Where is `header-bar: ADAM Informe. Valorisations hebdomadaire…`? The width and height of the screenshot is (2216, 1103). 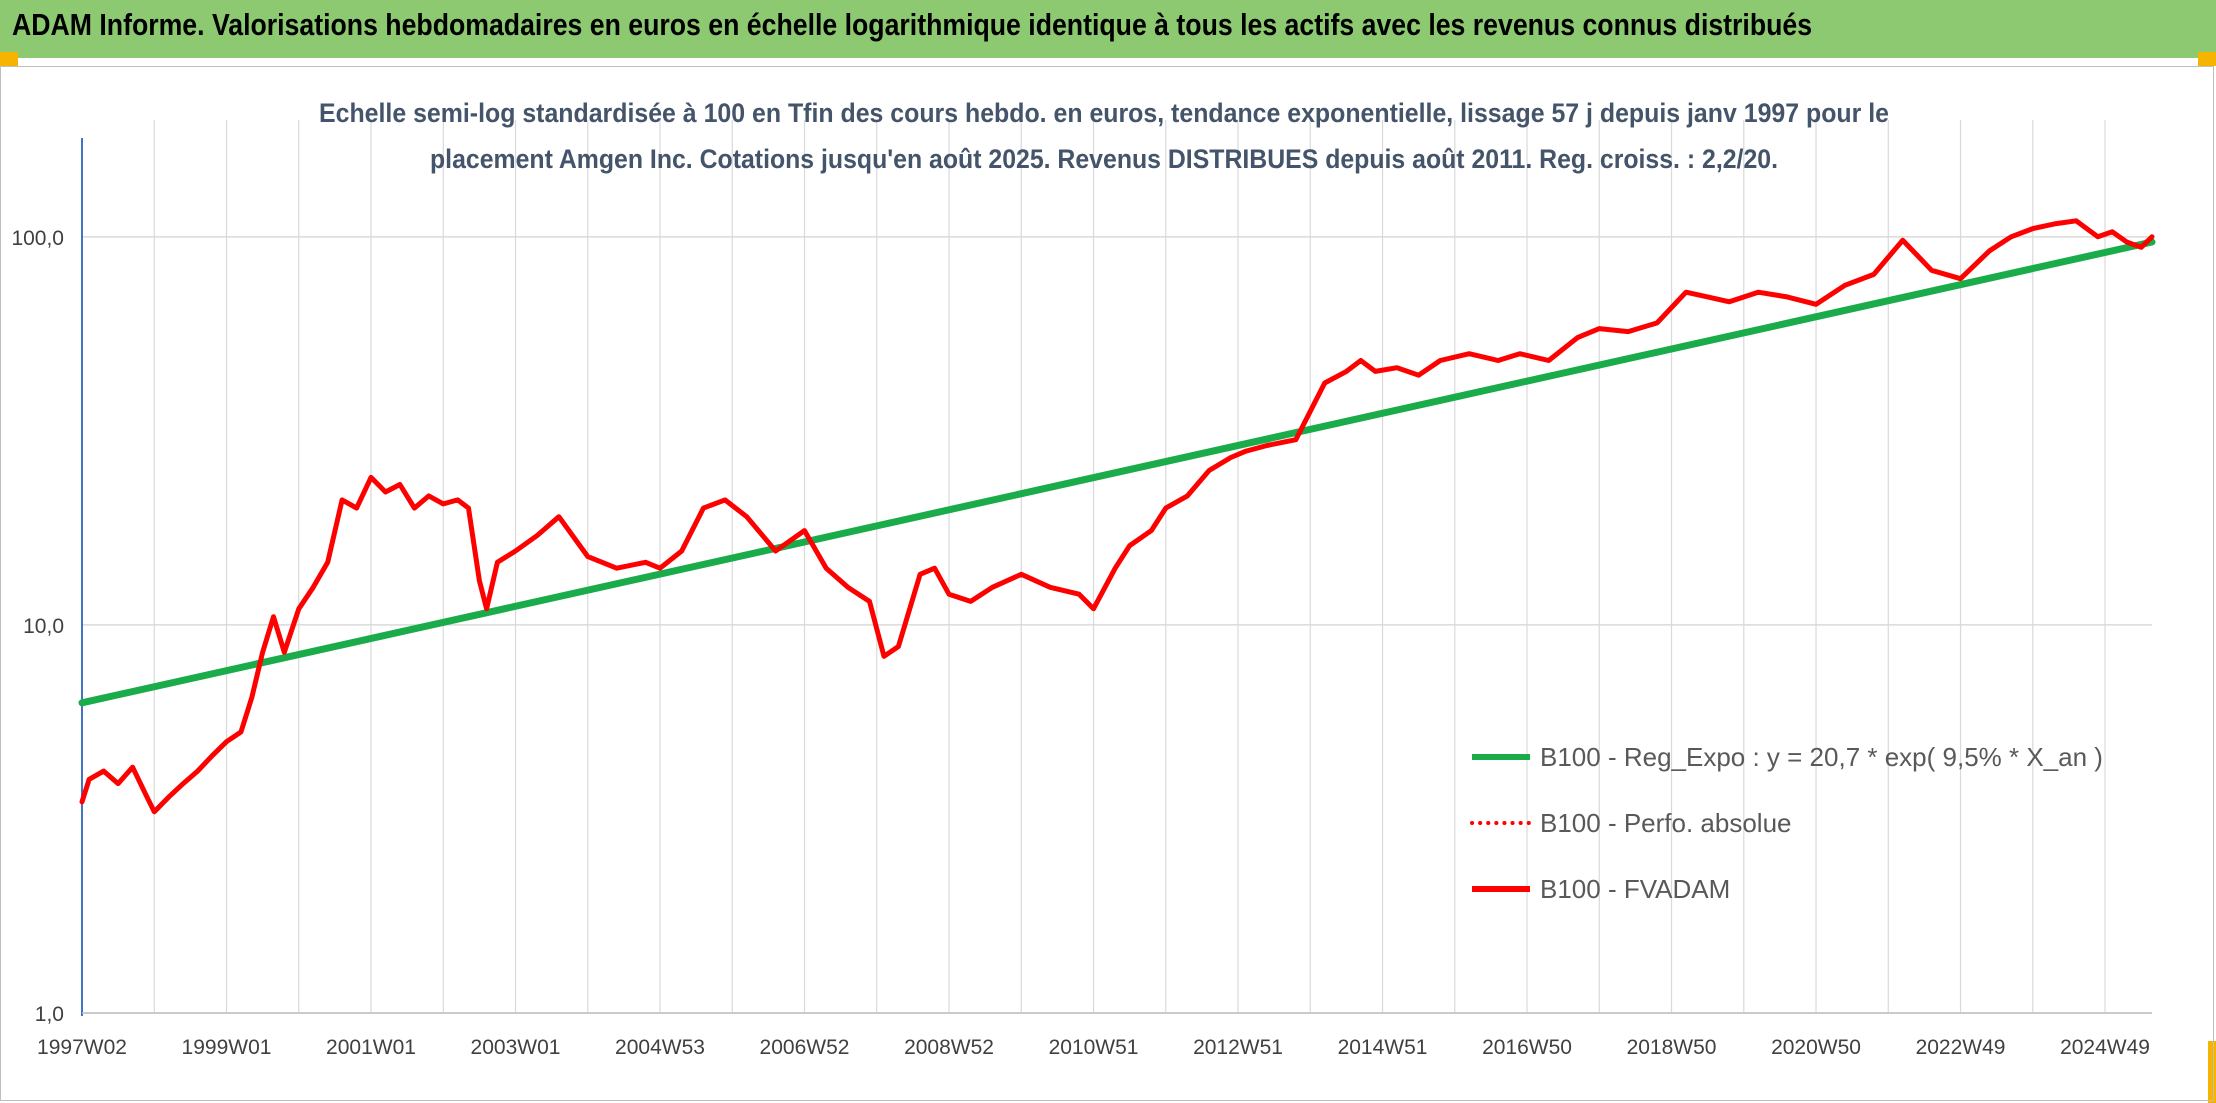
header-bar: ADAM Informe. Valorisations hebdomadaire… is located at coordinates (1108, 29).